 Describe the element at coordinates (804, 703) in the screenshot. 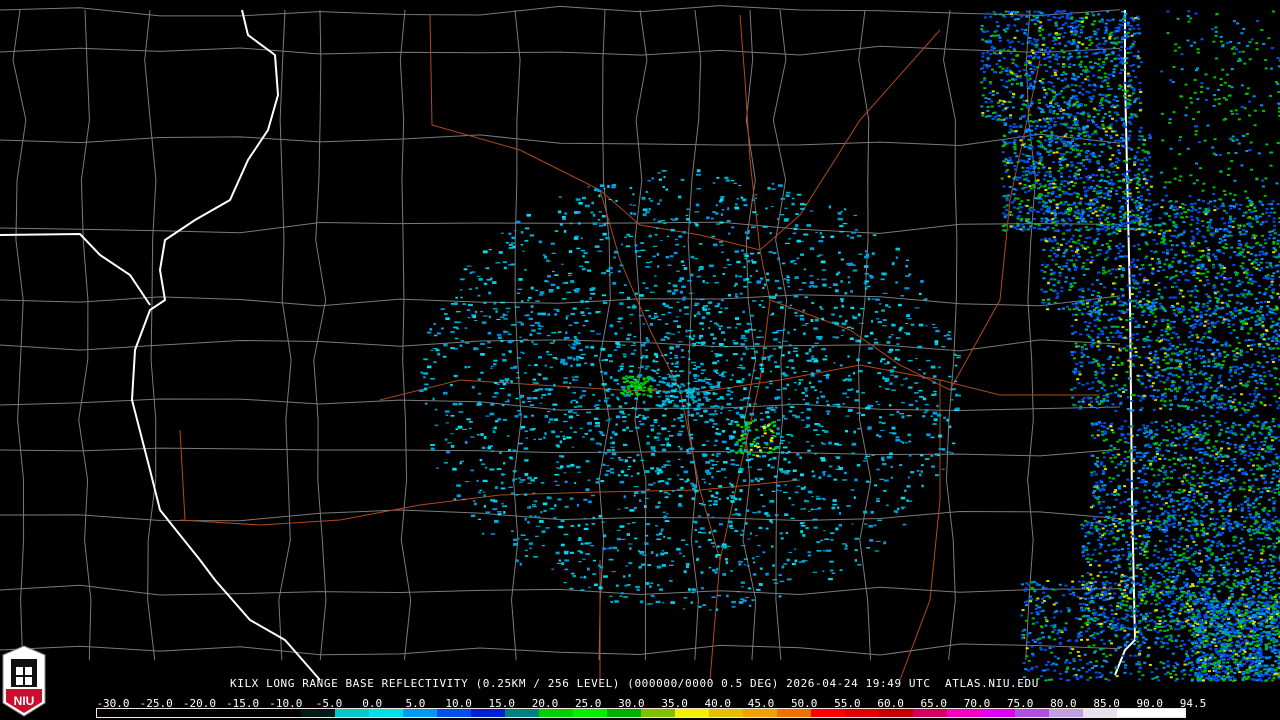

I see `colorbar-label: 50.0` at that location.